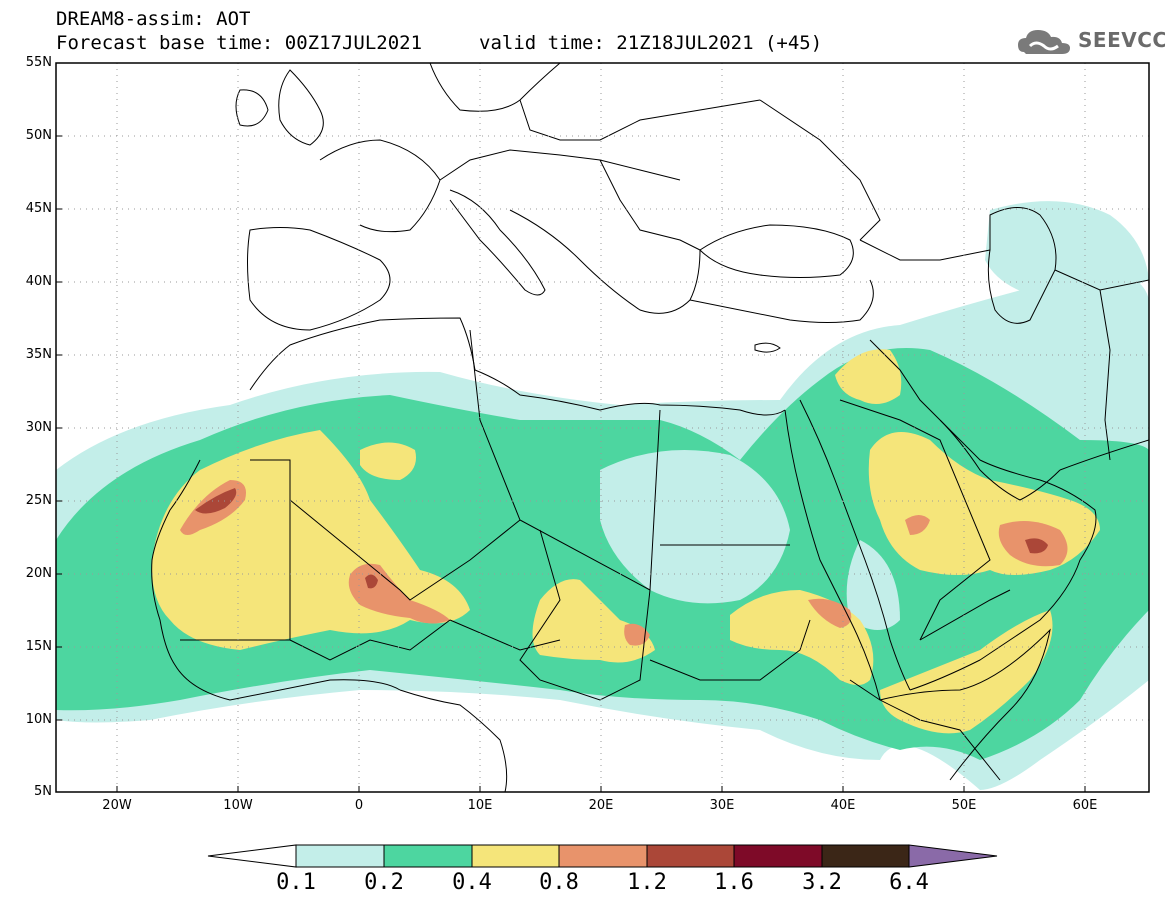 The image size is (1165, 905). Describe the element at coordinates (38, 719) in the screenshot. I see `lat-label: 10N` at that location.